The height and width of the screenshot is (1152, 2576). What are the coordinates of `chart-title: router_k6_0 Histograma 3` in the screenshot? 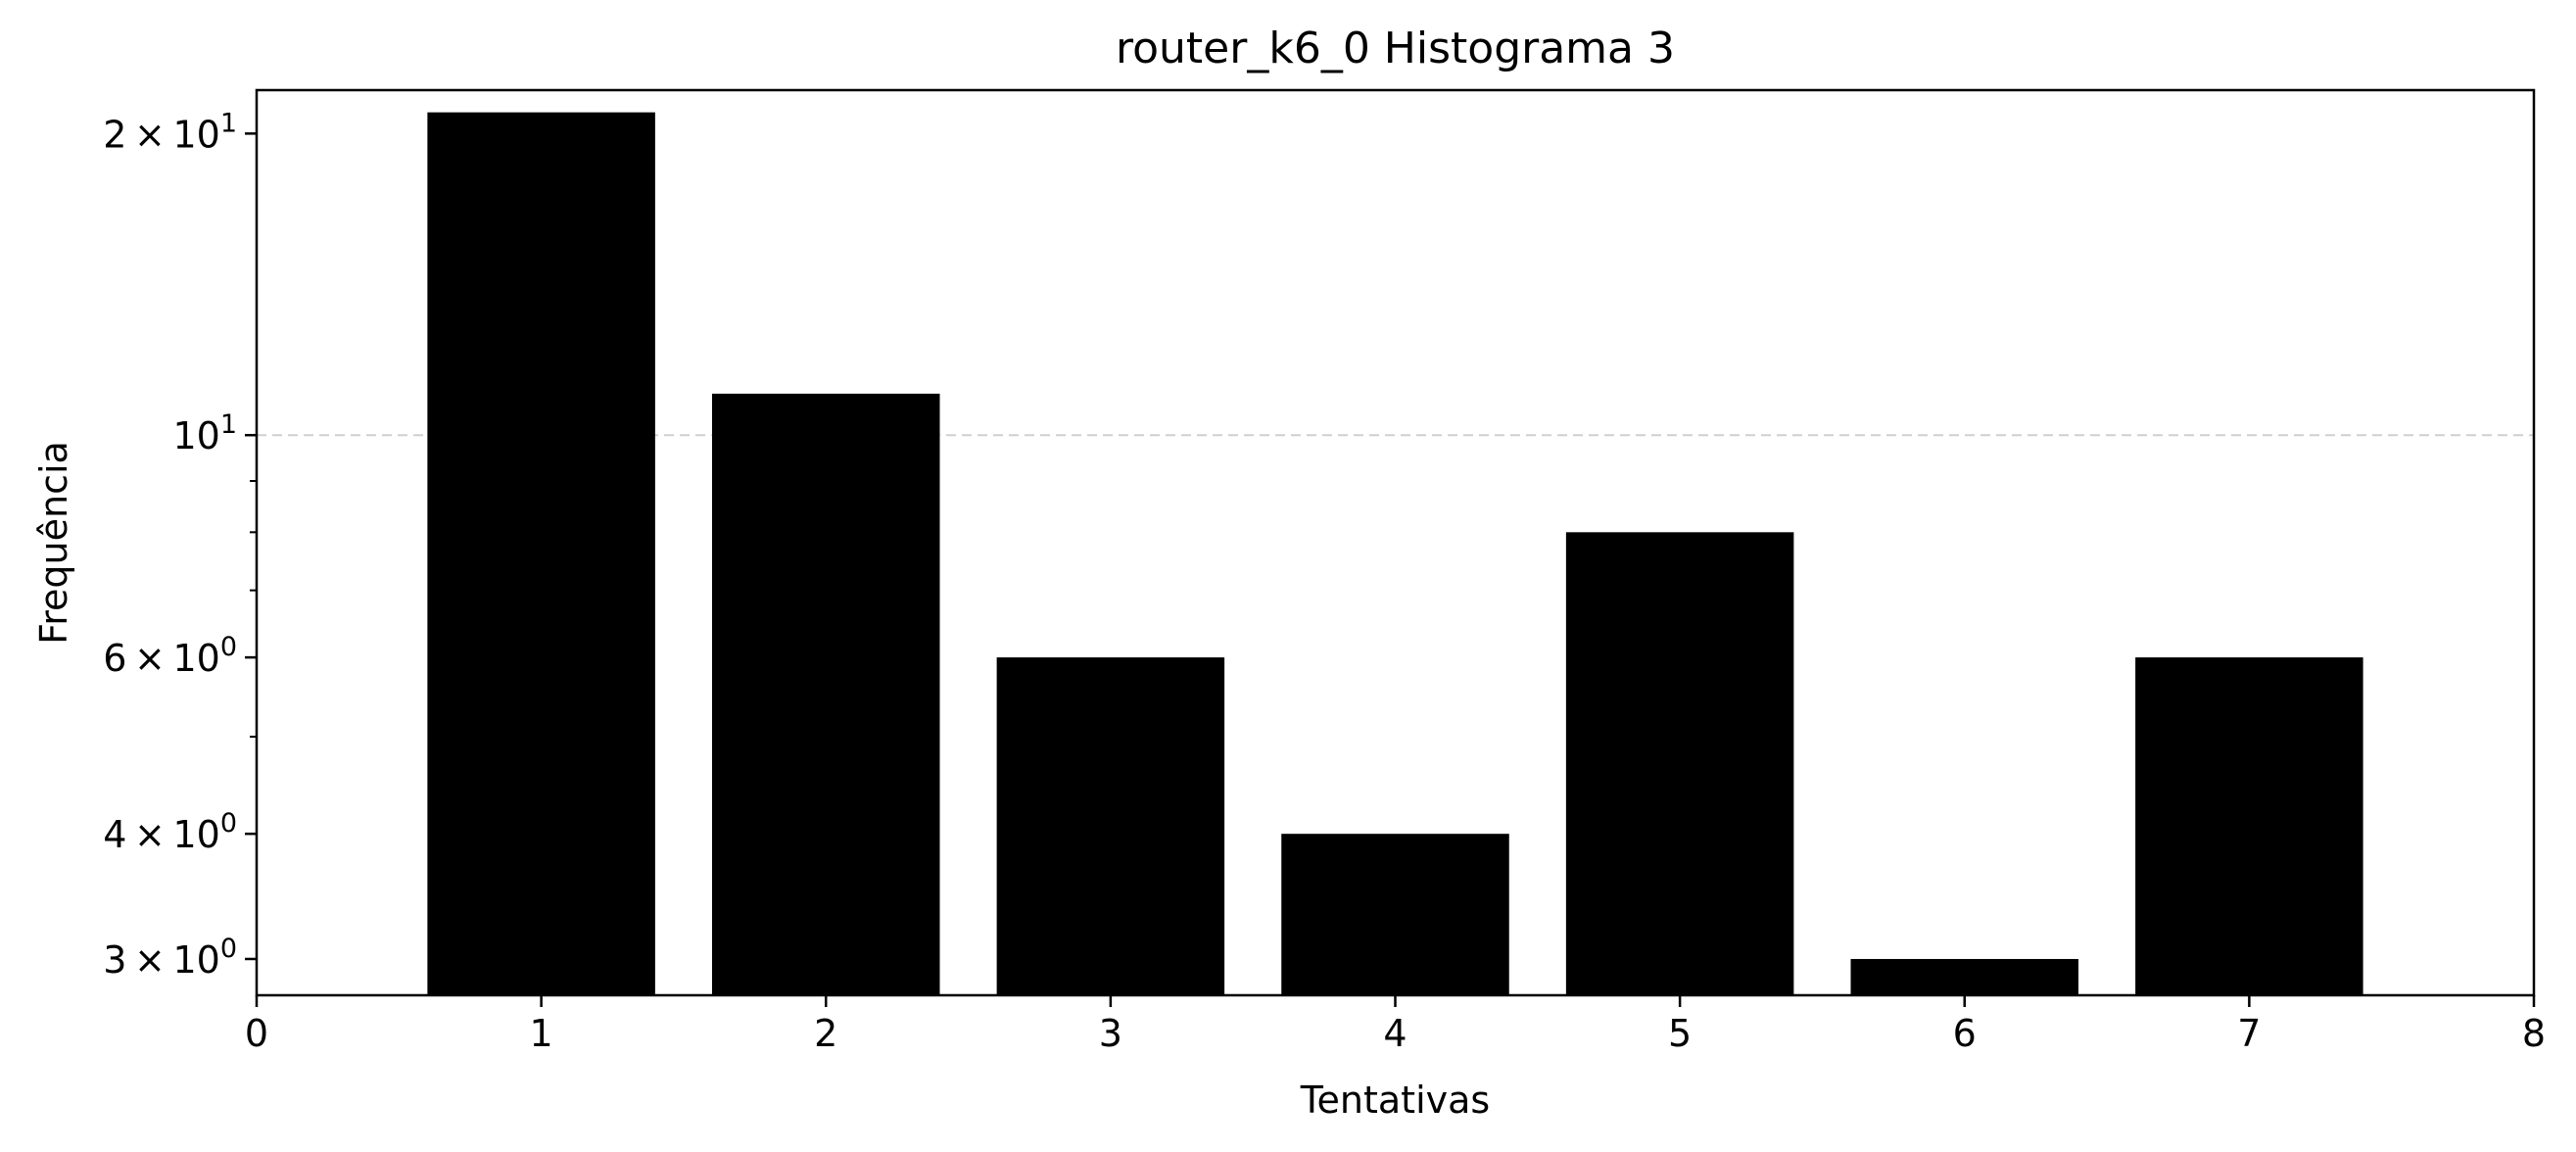 It's located at (1395, 48).